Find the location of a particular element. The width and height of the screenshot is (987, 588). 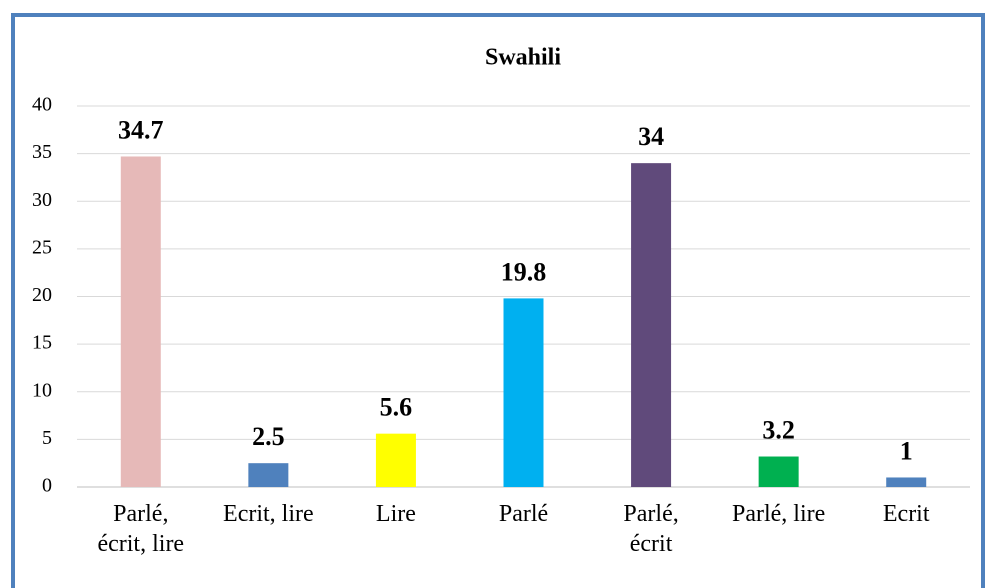

data-label: 2.5 is located at coordinates (268, 436).